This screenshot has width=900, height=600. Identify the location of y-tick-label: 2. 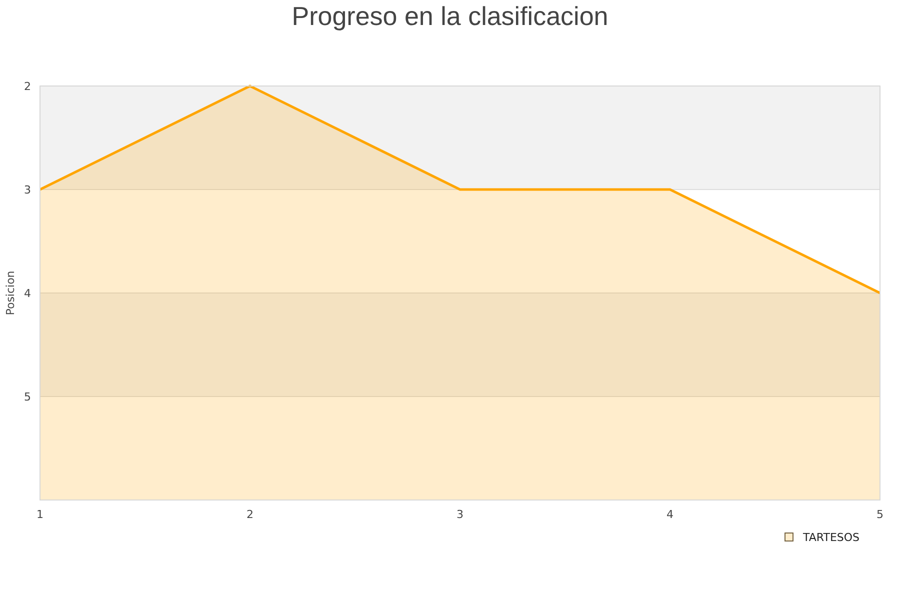
(27, 86).